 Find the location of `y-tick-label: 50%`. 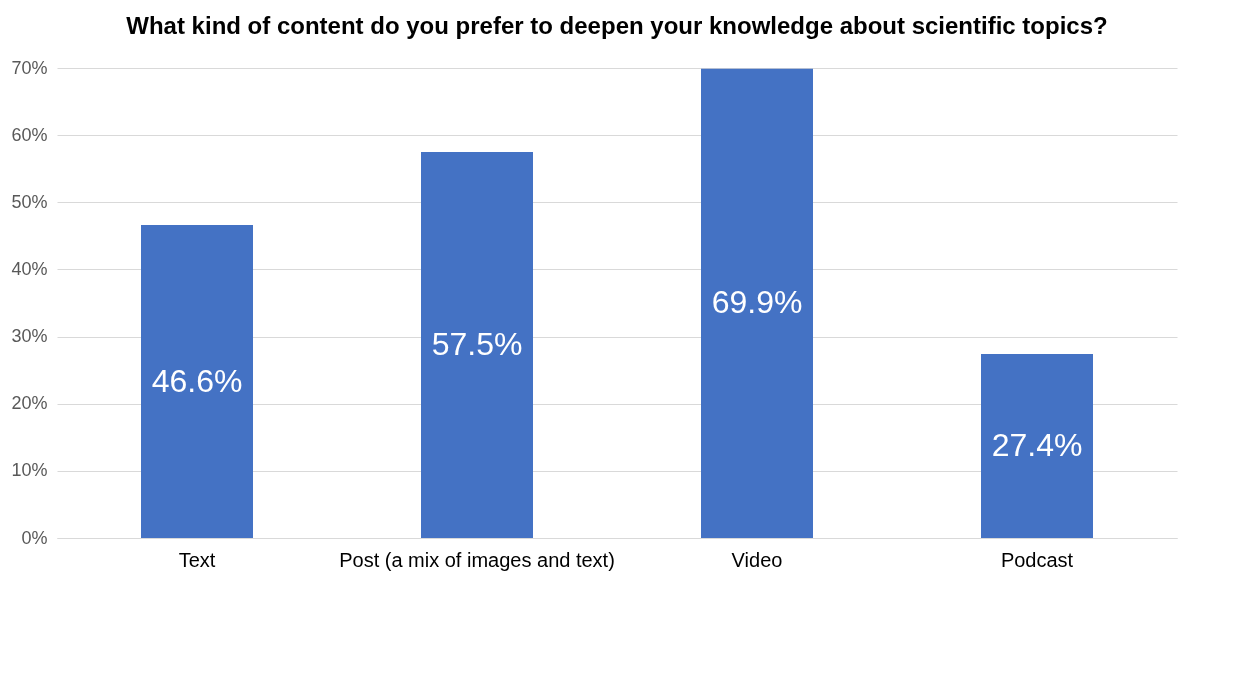

y-tick-label: 50% is located at coordinates (29, 201).